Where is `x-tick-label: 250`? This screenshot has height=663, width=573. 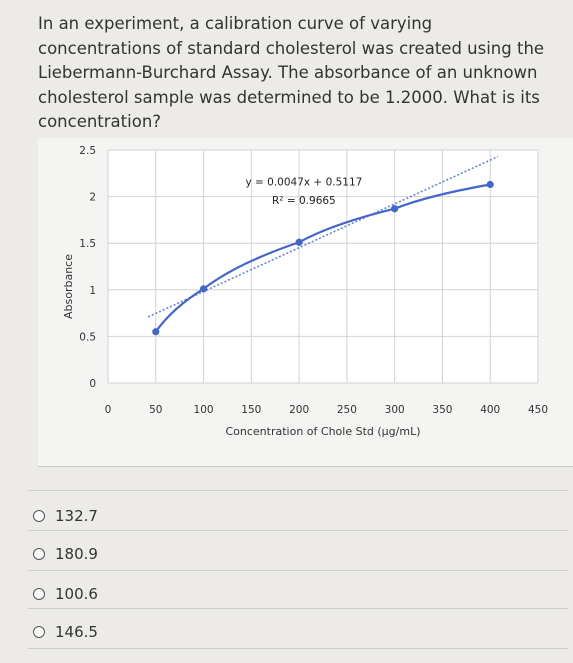
x-tick-label: 250 is located at coordinates (347, 410).